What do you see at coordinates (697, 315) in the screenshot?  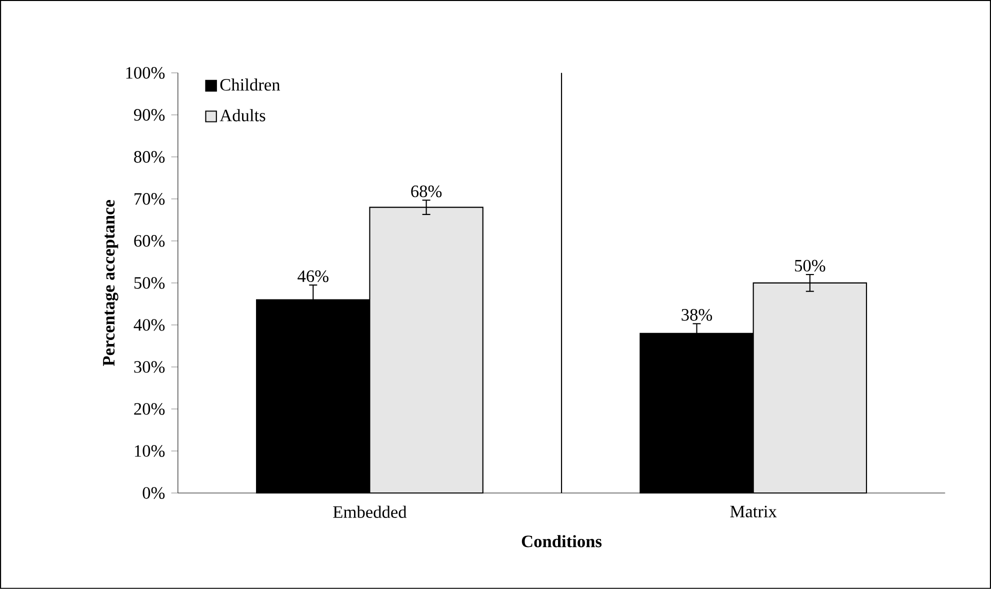 I see `data-label: 38%` at bounding box center [697, 315].